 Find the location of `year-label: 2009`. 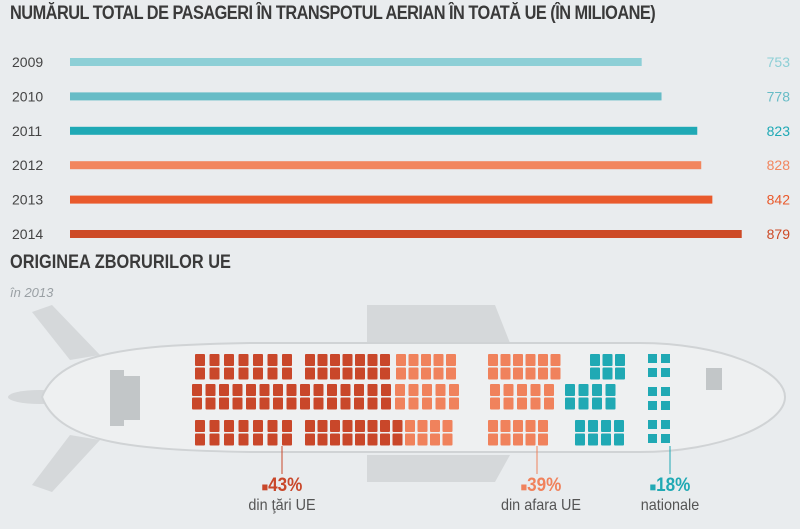

year-label: 2009 is located at coordinates (27, 62).